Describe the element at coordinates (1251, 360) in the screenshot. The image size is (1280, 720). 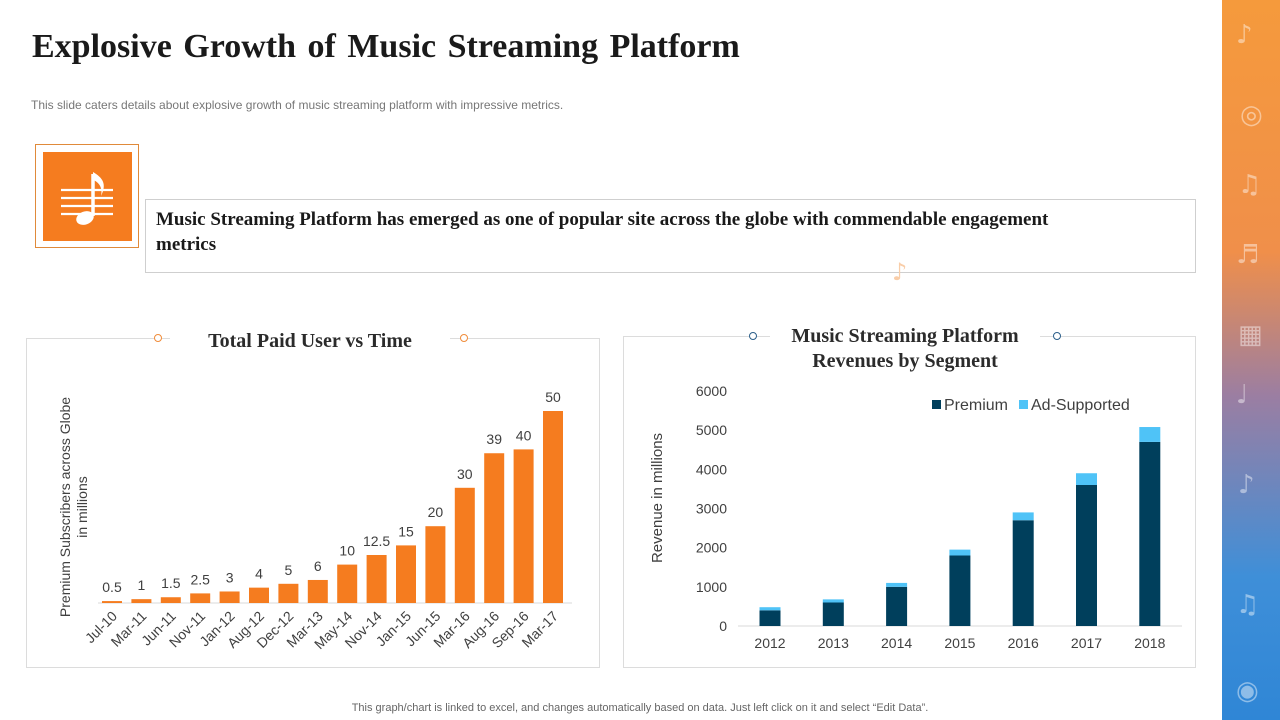
I see `side-decoration-band: ♪ ◎ ♫ ♬ ▦ ♩ ♪ ♫ ◉` at that location.